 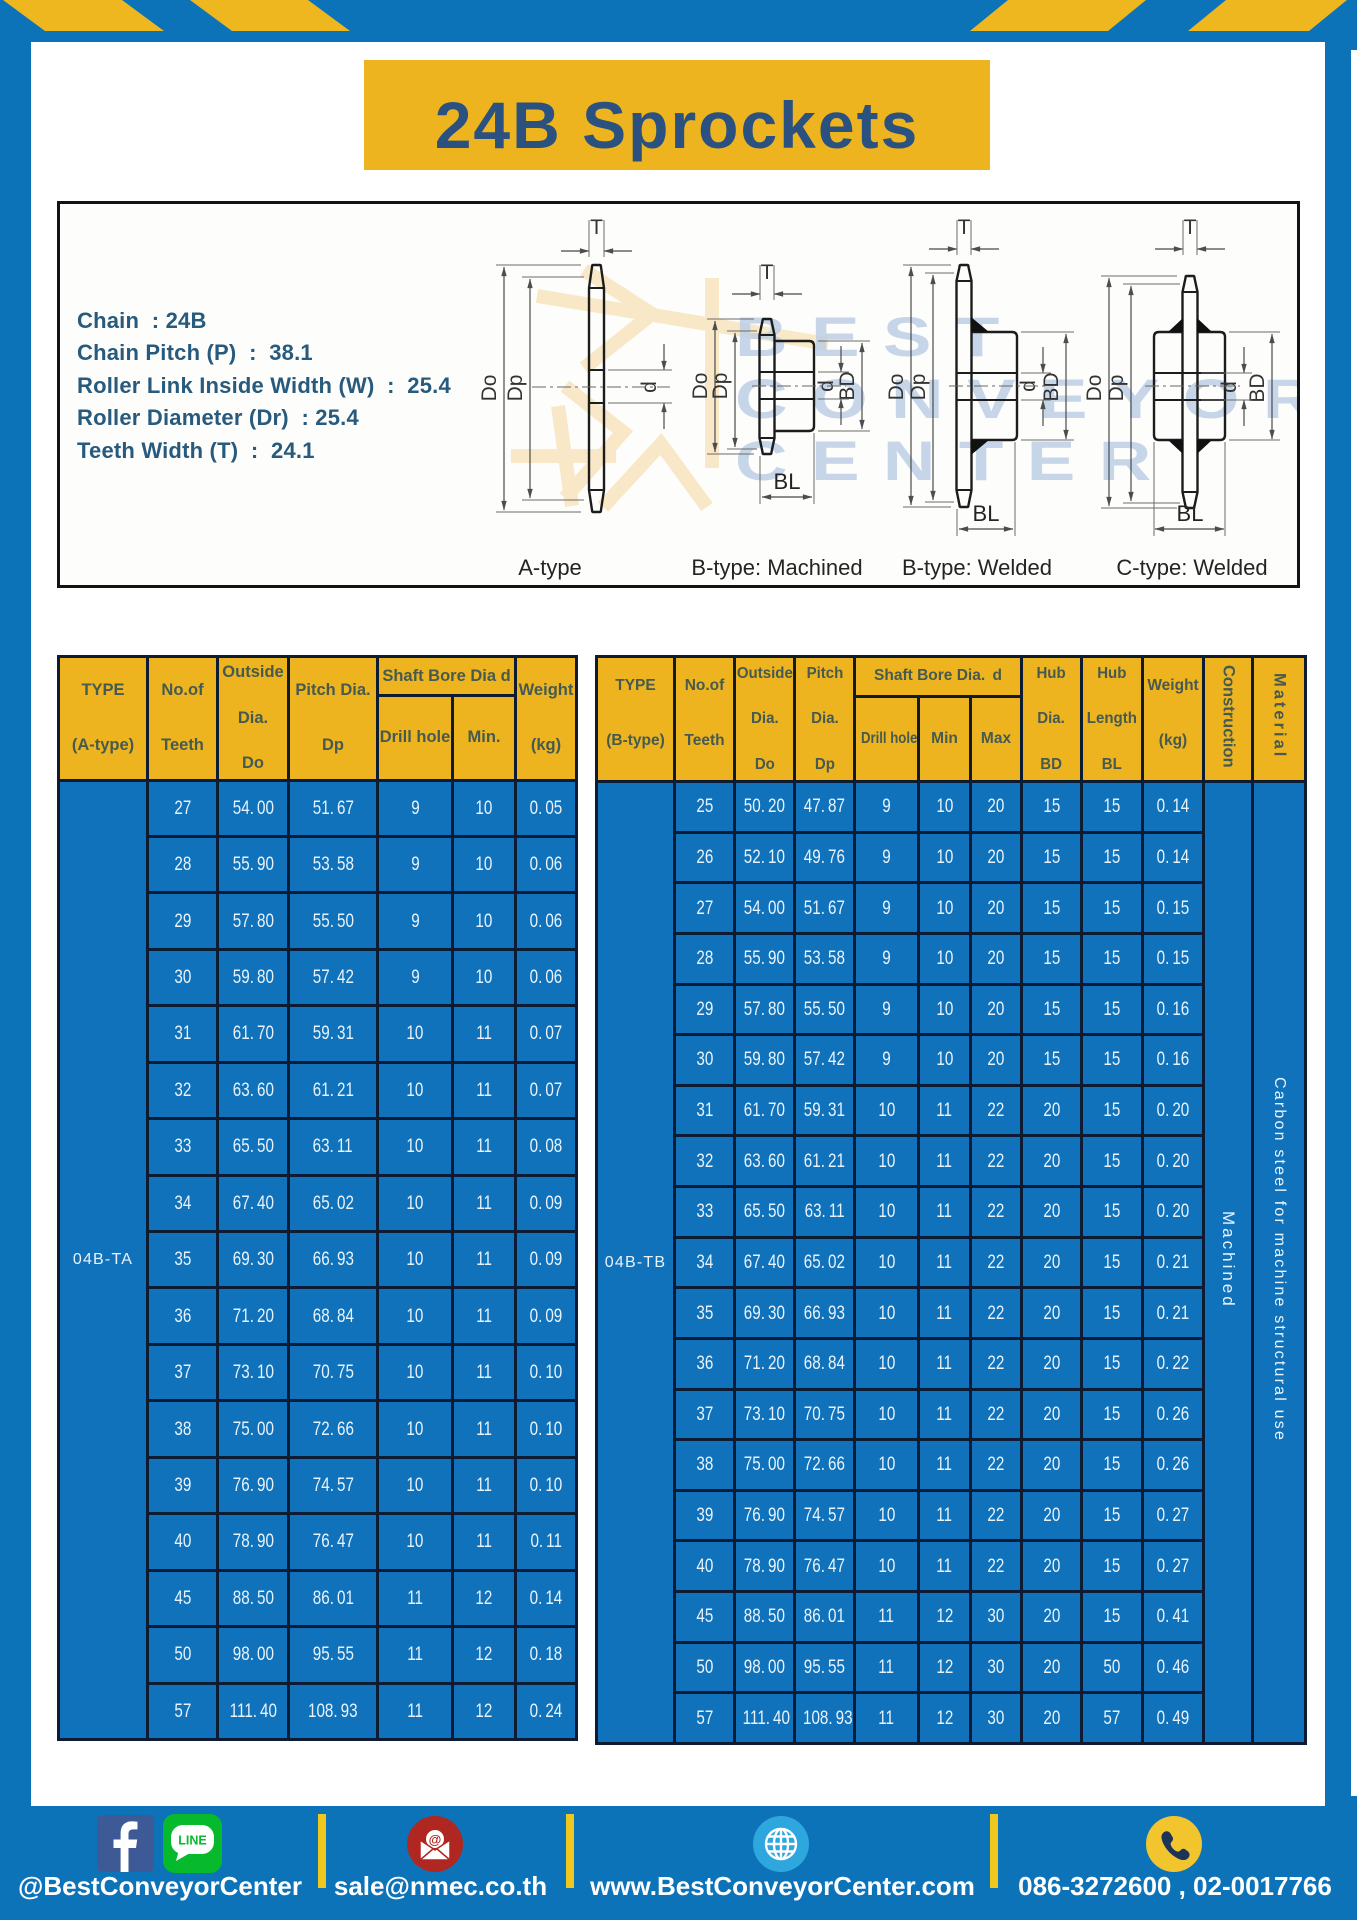 I want to click on svg-text: BEST, so click(x=879, y=336).